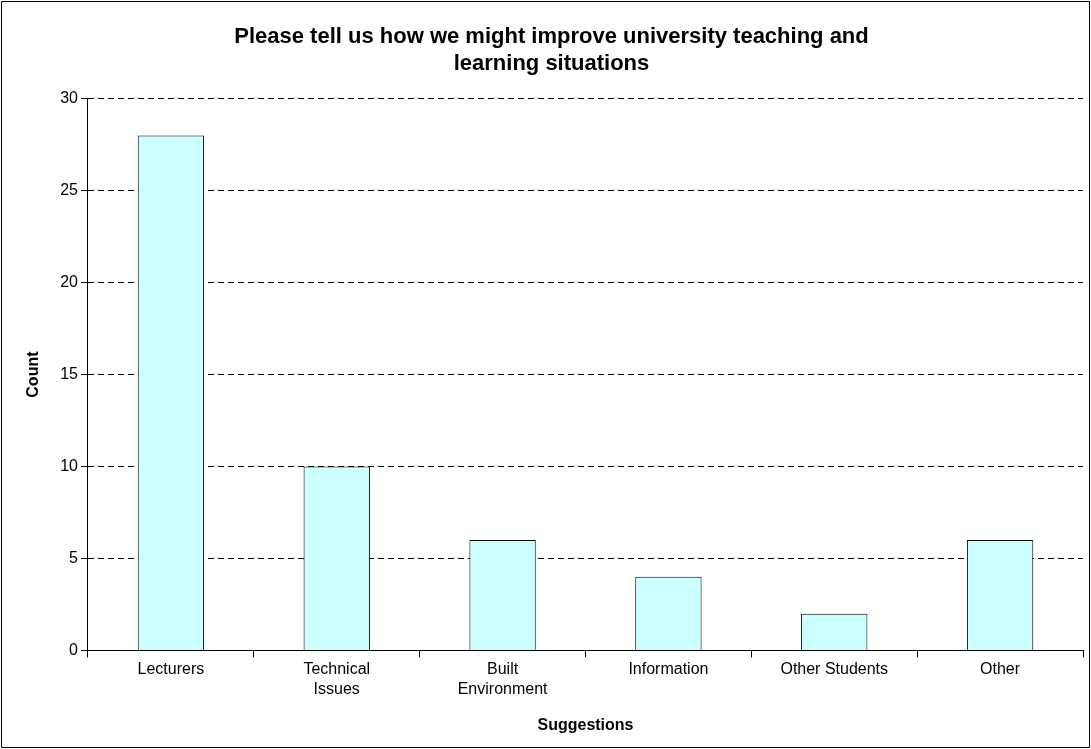  What do you see at coordinates (33, 374) in the screenshot?
I see `y-axis-title: Count` at bounding box center [33, 374].